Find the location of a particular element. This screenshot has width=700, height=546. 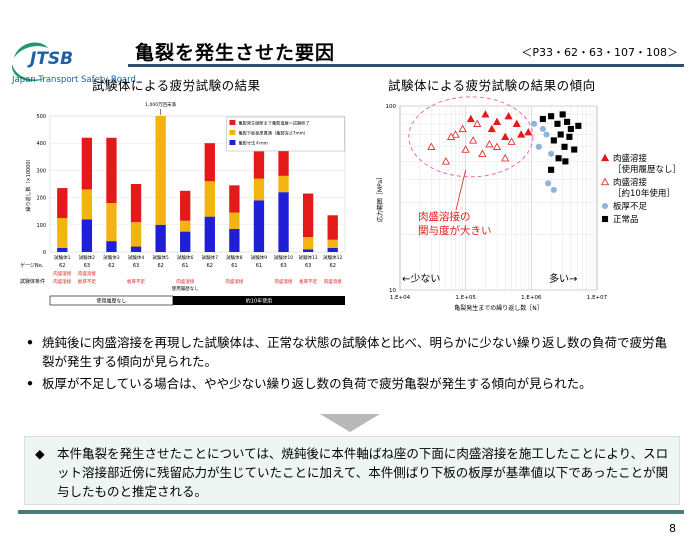

x-tick-label: 1.E+07 is located at coordinates (597, 298).